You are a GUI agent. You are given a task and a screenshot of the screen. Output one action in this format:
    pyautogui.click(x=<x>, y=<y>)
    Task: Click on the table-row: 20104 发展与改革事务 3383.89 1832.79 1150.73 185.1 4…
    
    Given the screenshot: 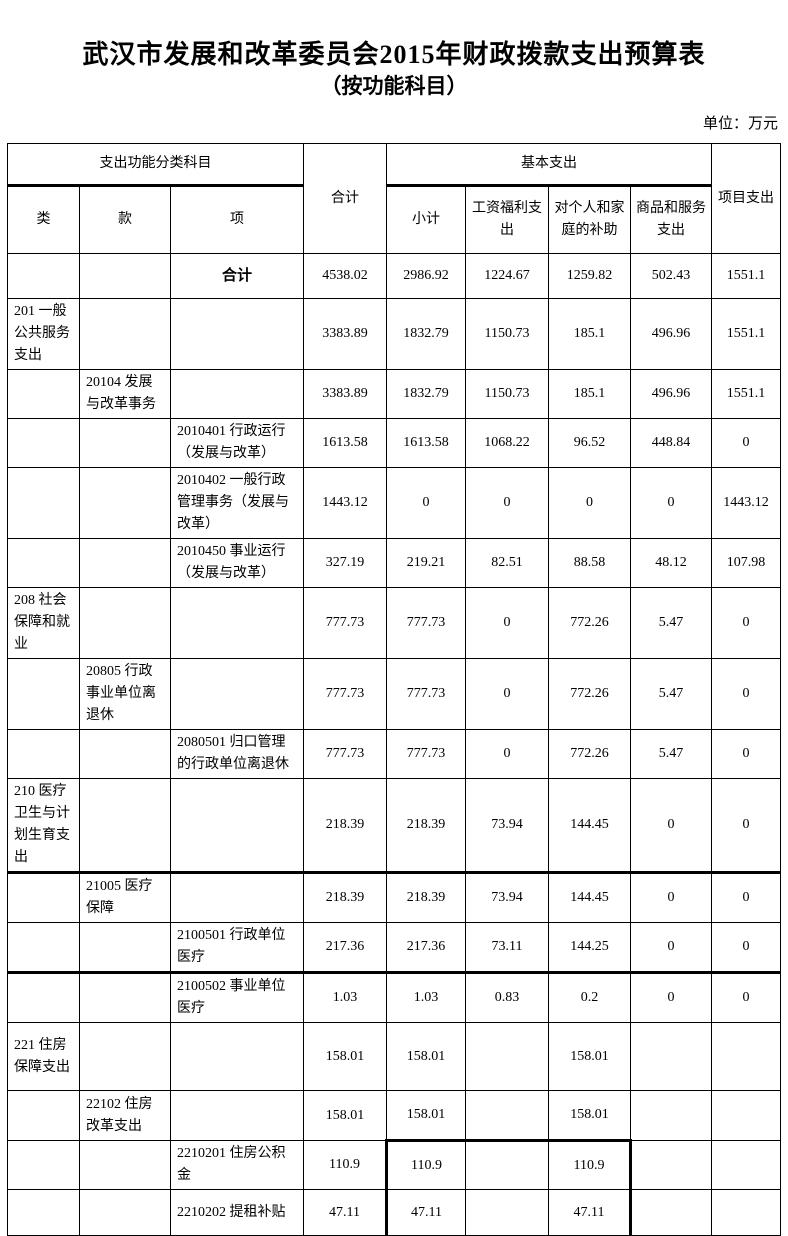 What is the action you would take?
    pyautogui.click(x=394, y=394)
    